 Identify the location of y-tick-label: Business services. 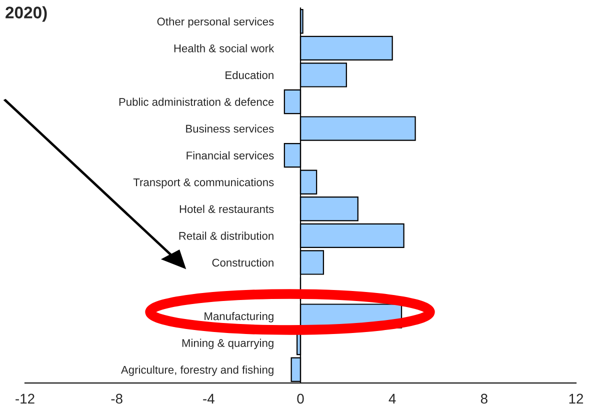
(230, 128).